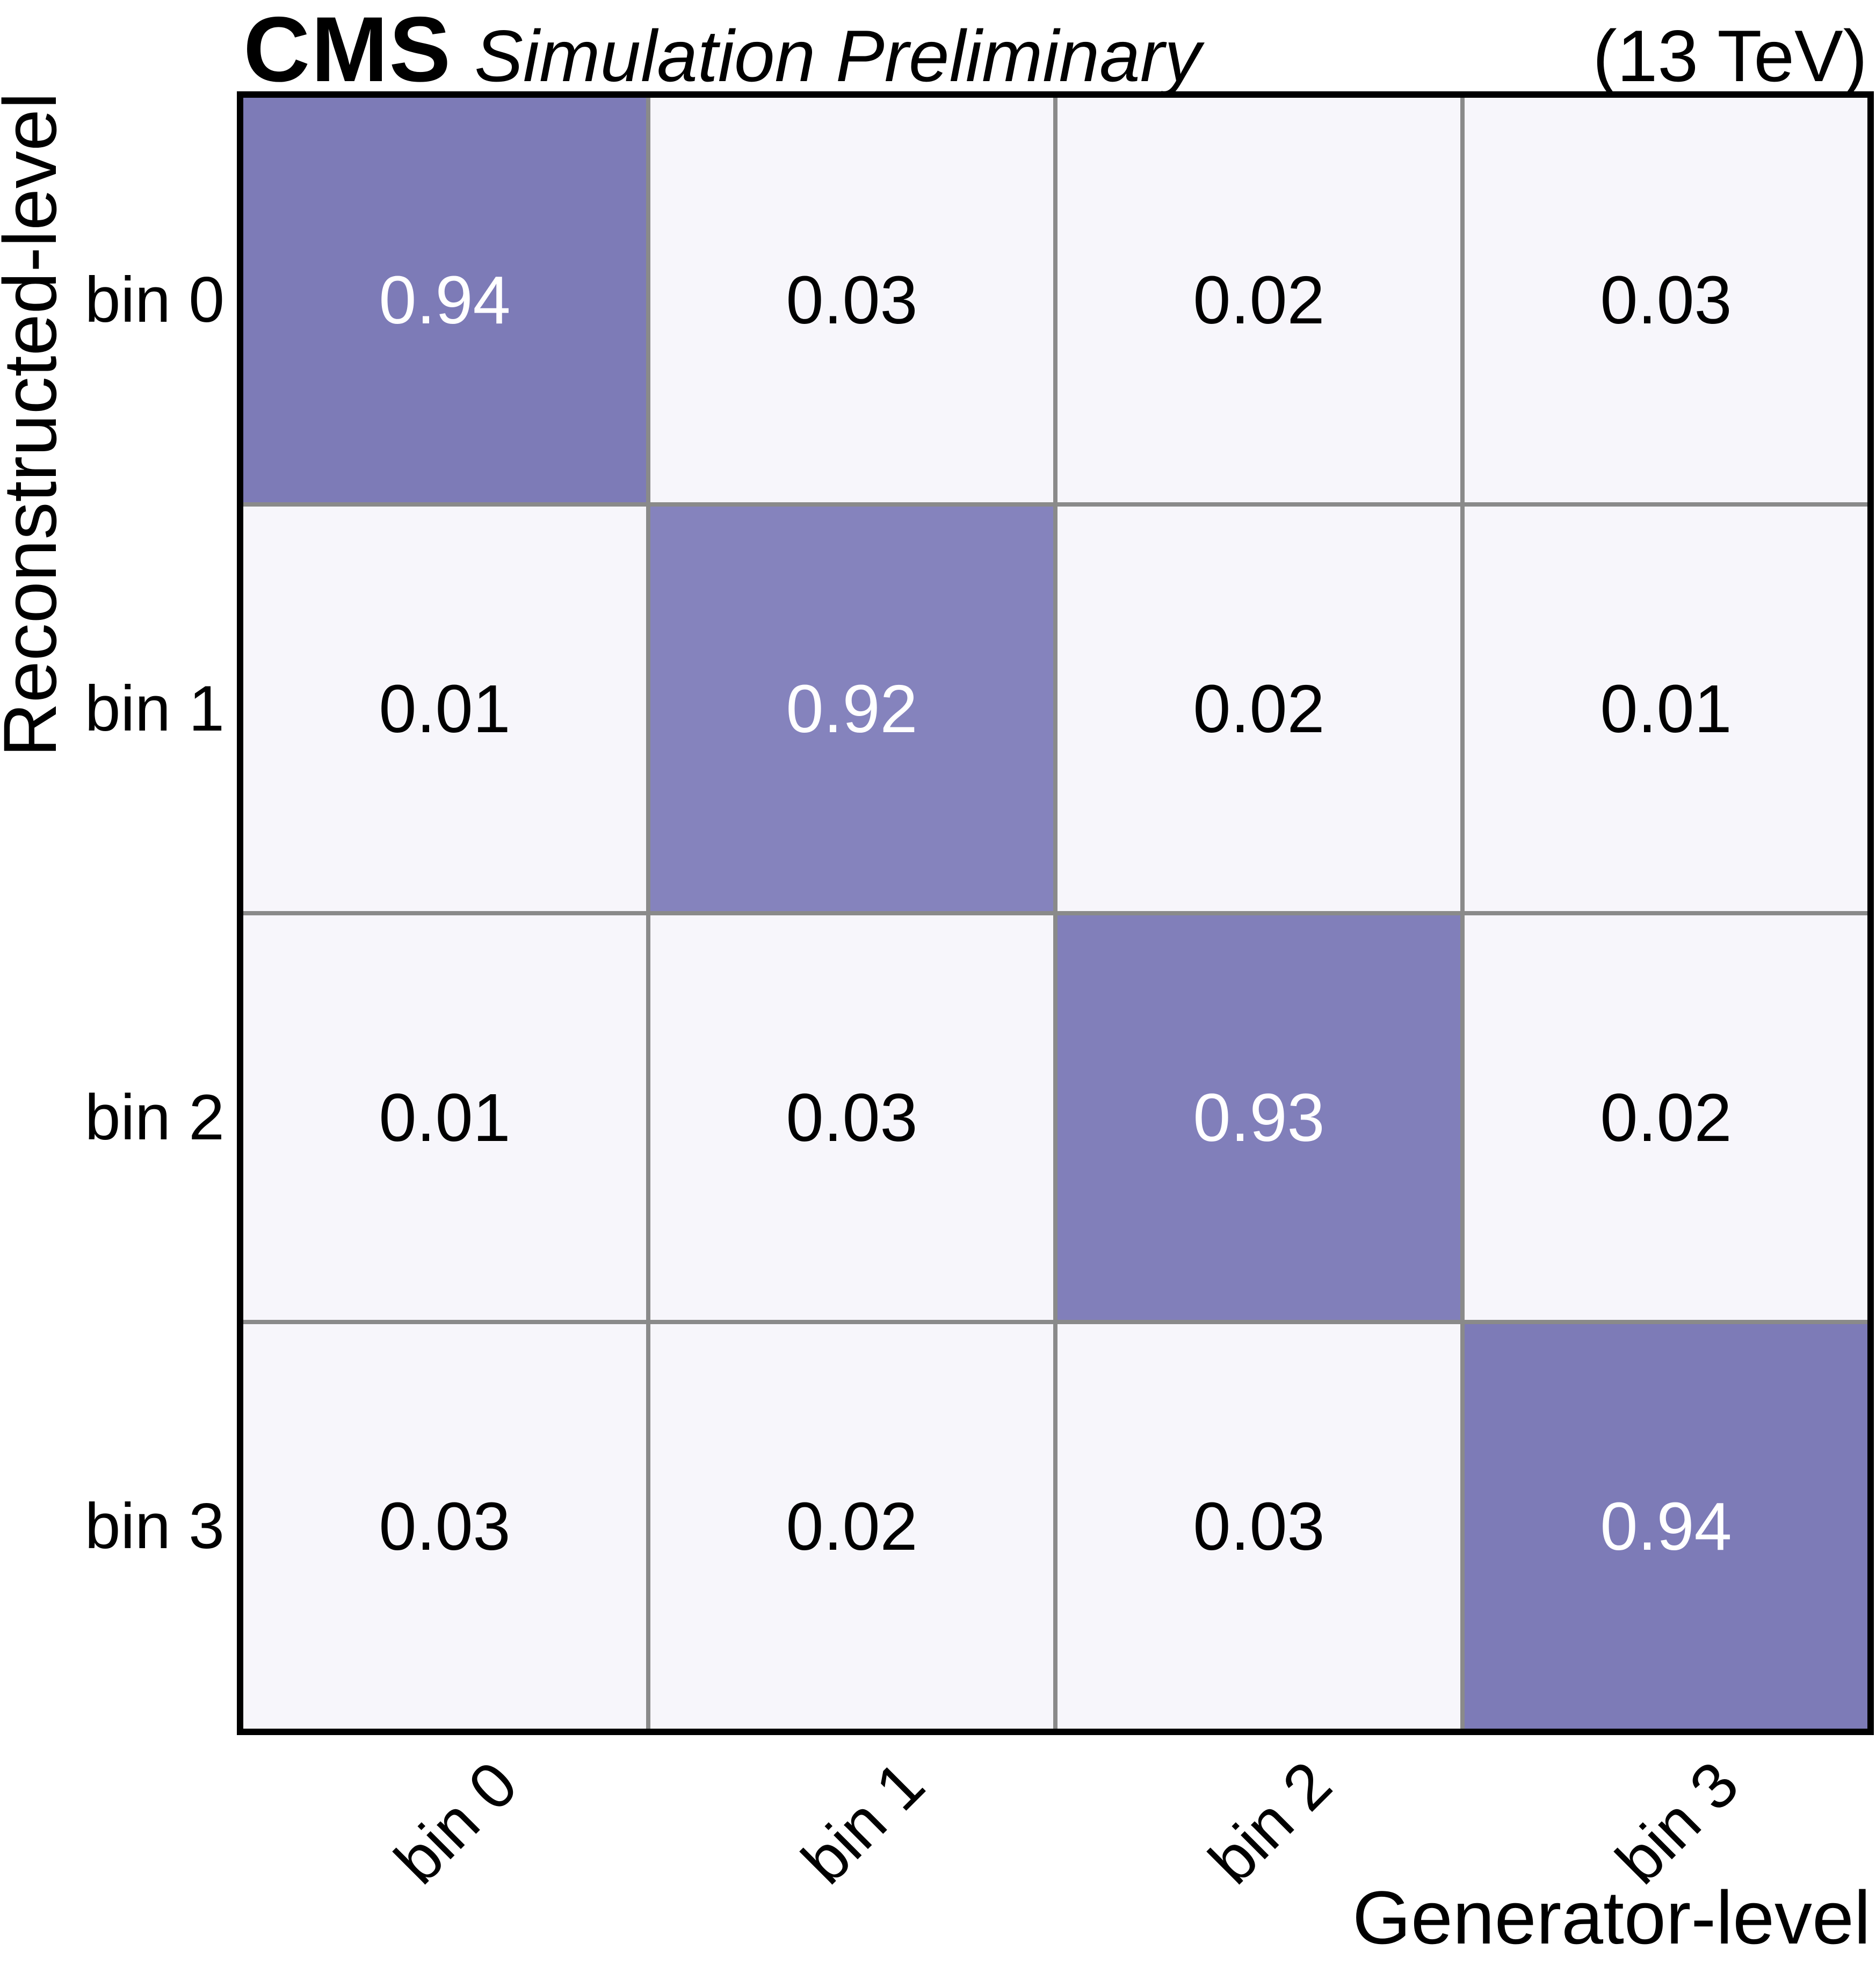 The height and width of the screenshot is (1965, 1876). Describe the element at coordinates (863, 1822) in the screenshot. I see `x-tick-bin1: bin 1` at that location.